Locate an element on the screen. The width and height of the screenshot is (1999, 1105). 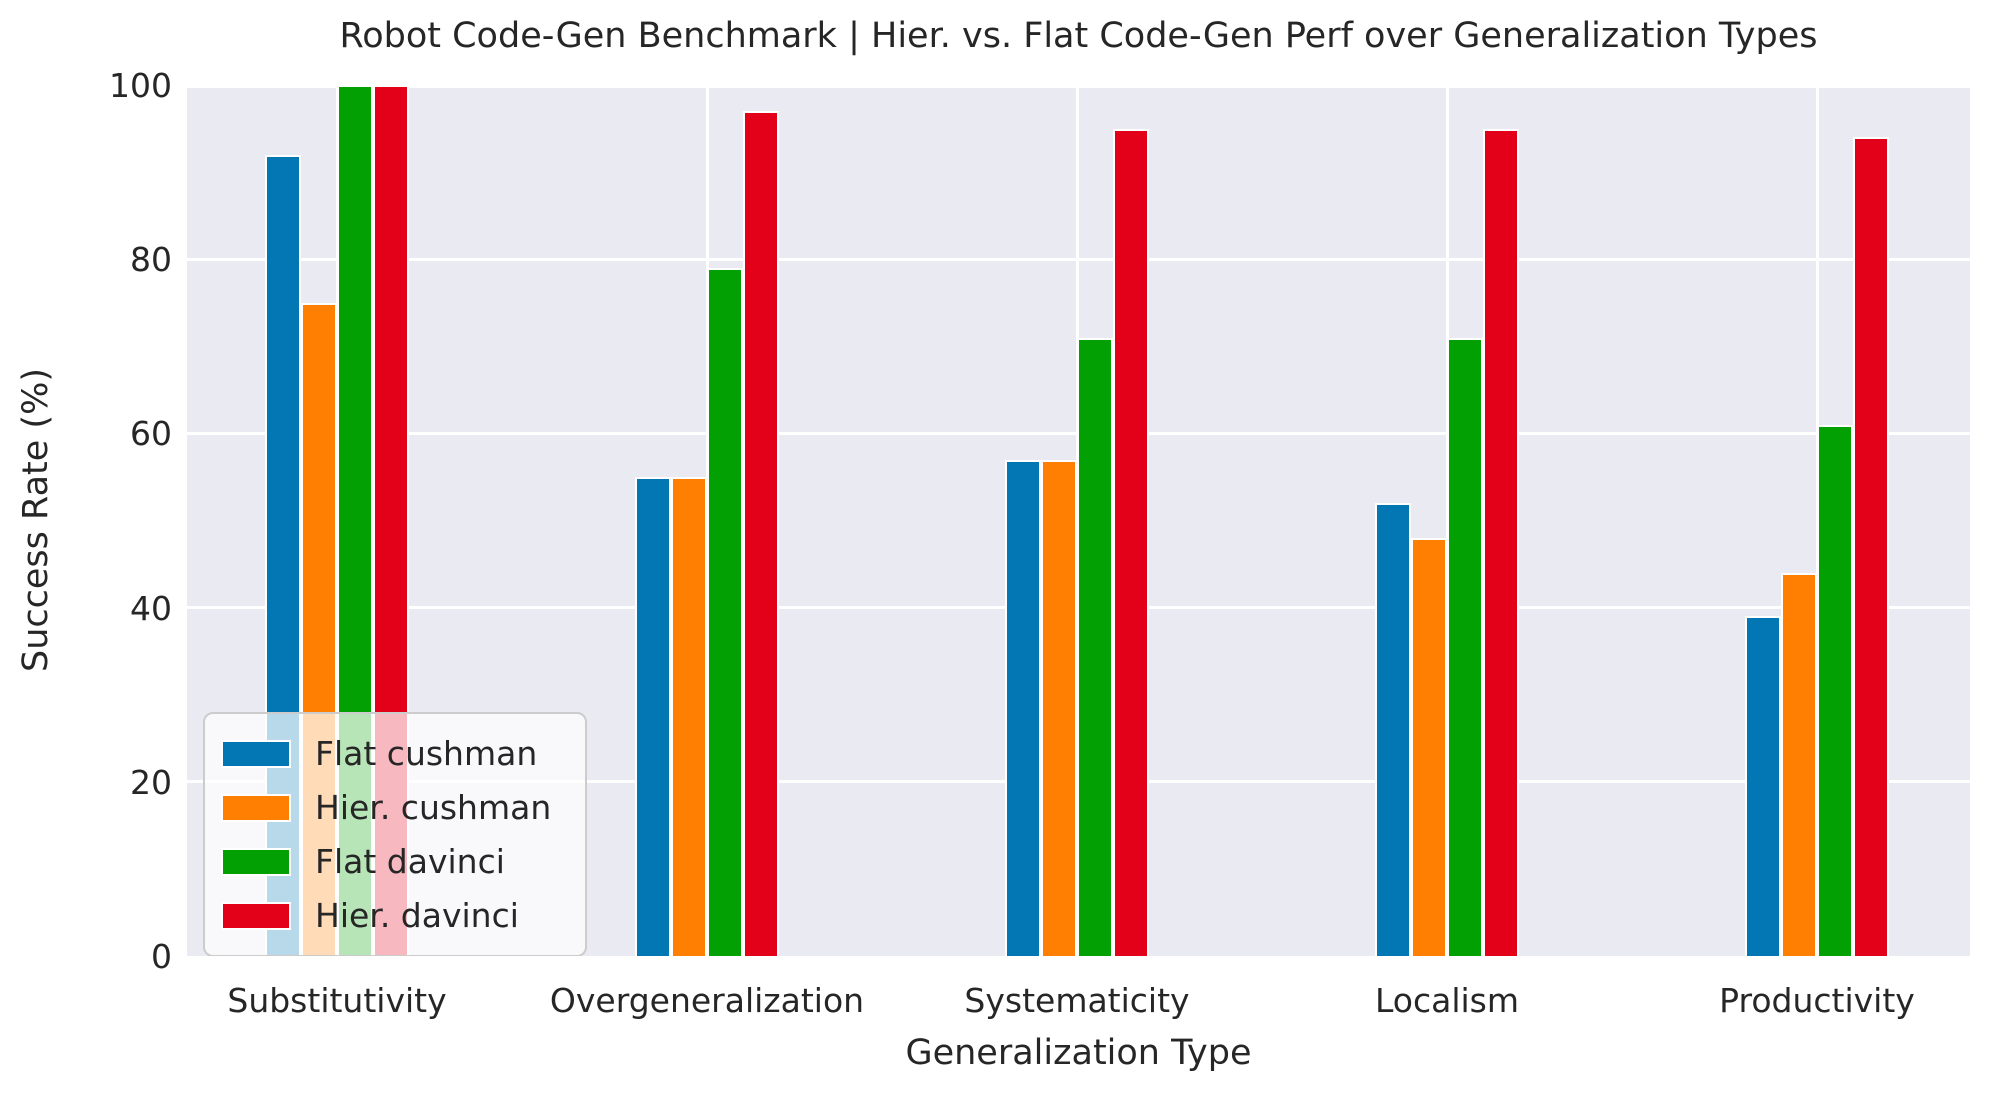
xtick-productivity: Productivity is located at coordinates (1817, 1000).